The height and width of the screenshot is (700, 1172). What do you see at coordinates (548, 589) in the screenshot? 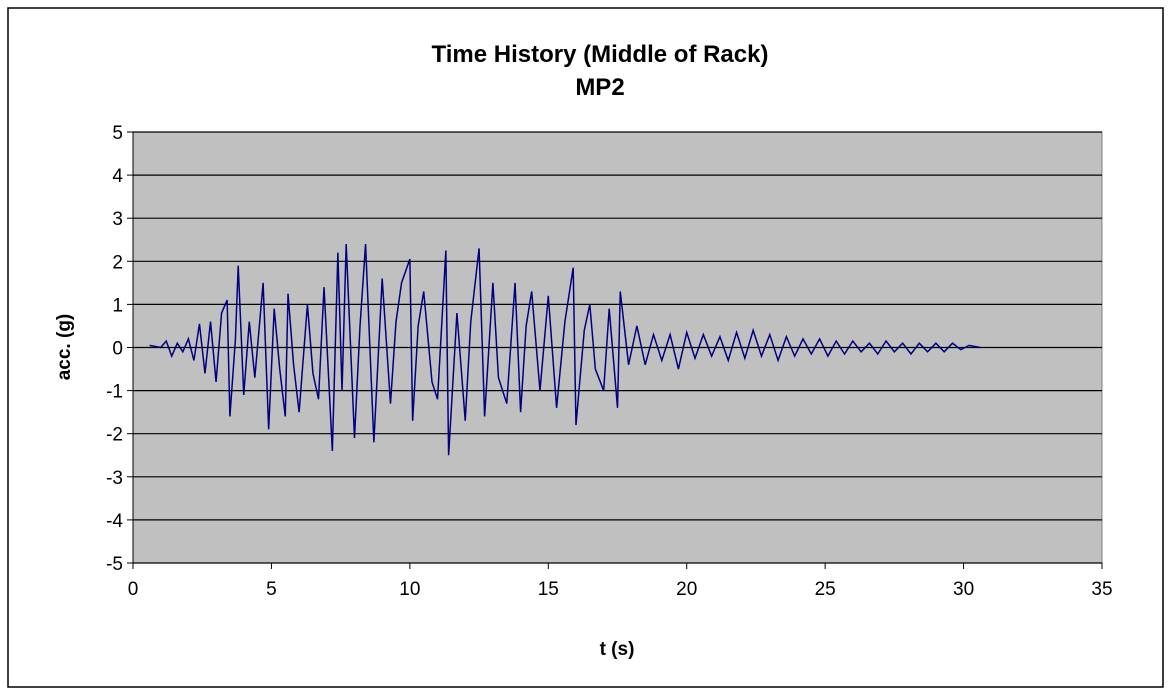
I see `x-tick-label: 15` at bounding box center [548, 589].